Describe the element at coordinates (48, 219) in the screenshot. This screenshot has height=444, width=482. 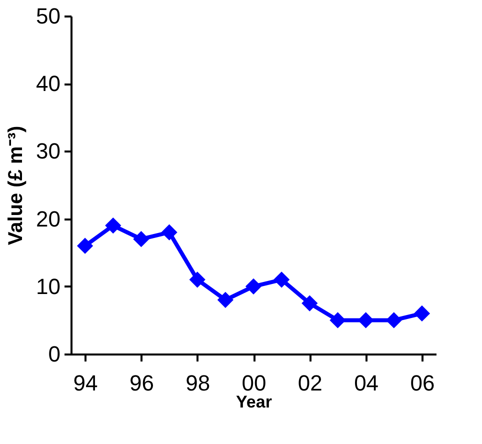
I see `y-tick-label: 20` at that location.